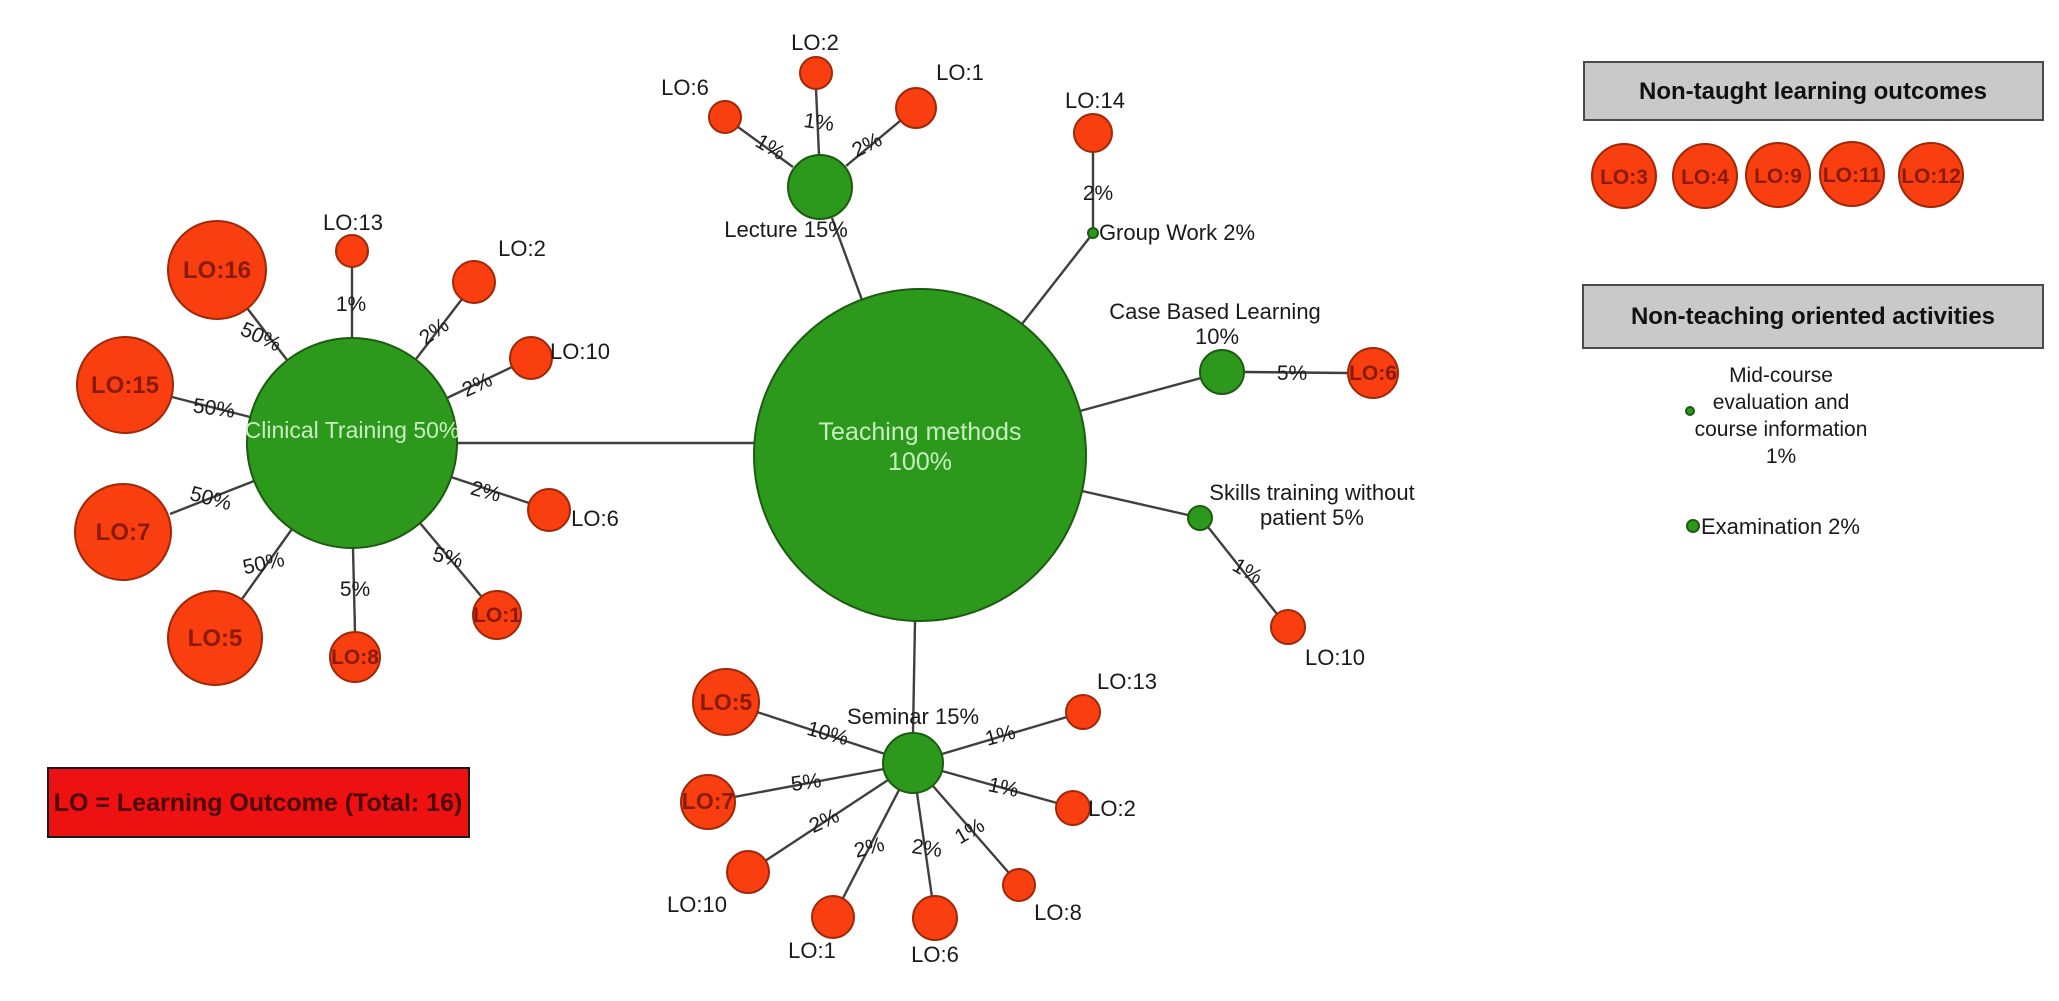 Image resolution: width=2059 pixels, height=1001 pixels. Describe the element at coordinates (920, 455) in the screenshot. I see `node-teaching-methods` at that location.